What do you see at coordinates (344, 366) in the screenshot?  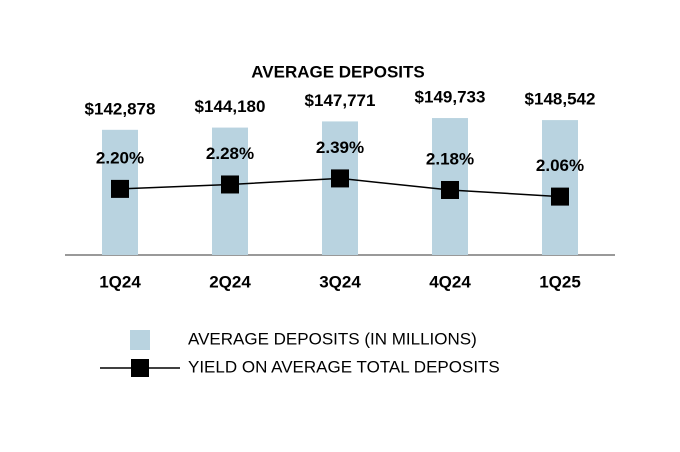 I see `legend-label: YIELD ON AVERAGE TOTAL DEPOSITS` at bounding box center [344, 366].